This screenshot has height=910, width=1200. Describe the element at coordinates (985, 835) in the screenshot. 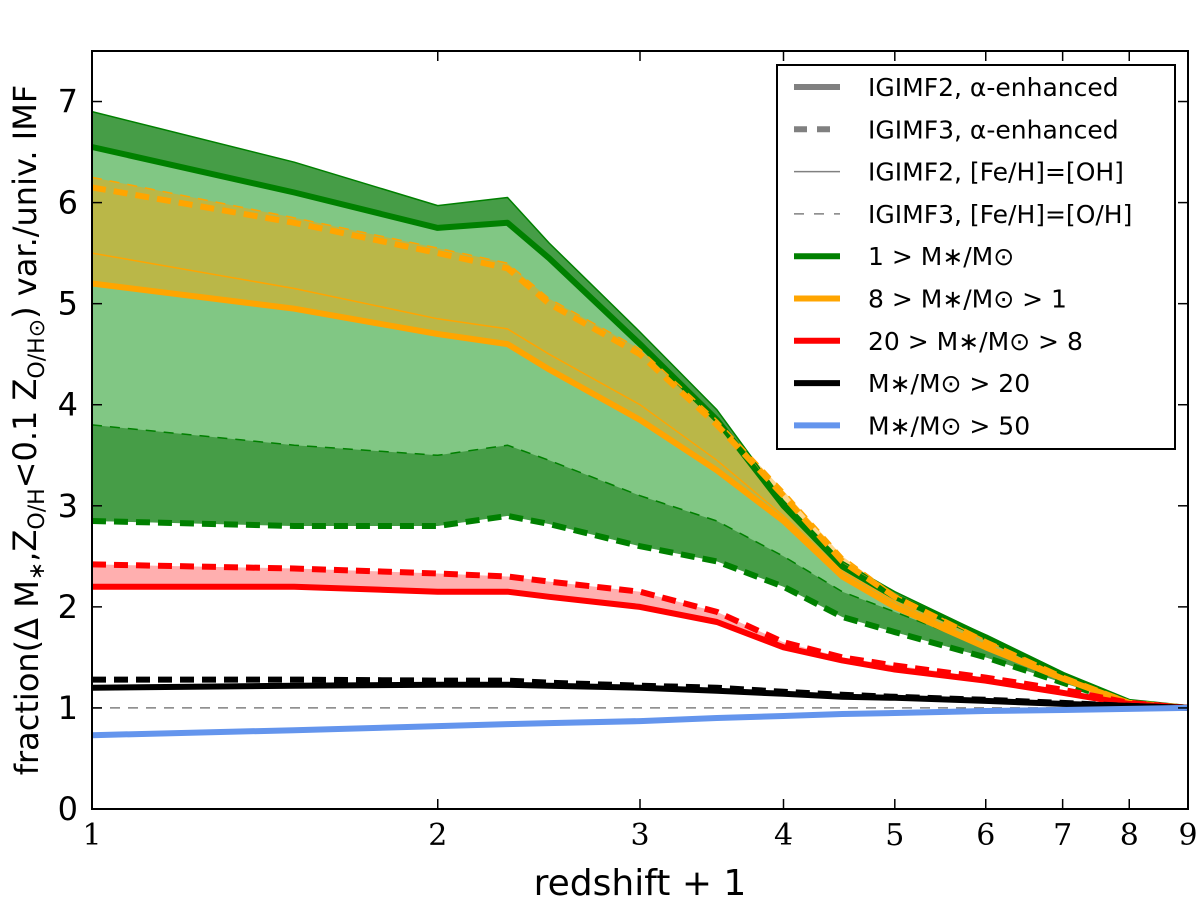

I see `x-tick-label: 6` at that location.